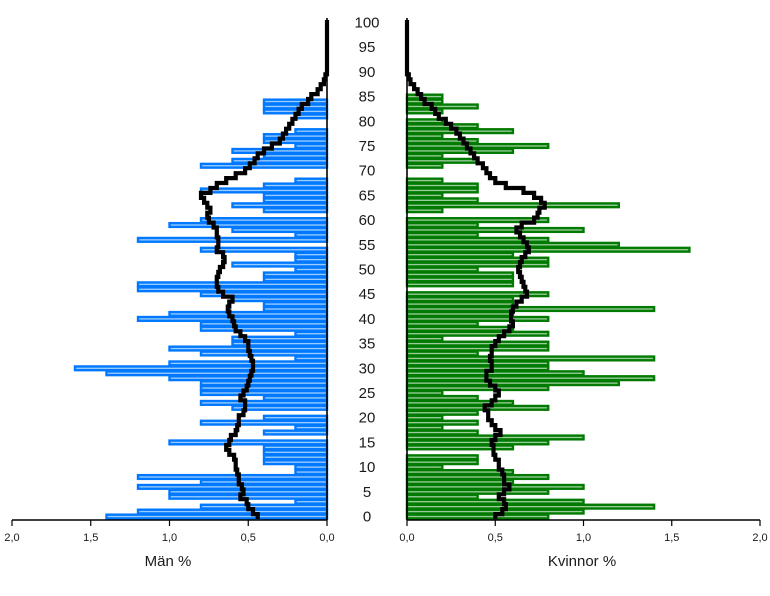  Describe the element at coordinates (367, 220) in the screenshot. I see `age-label: 60` at that location.